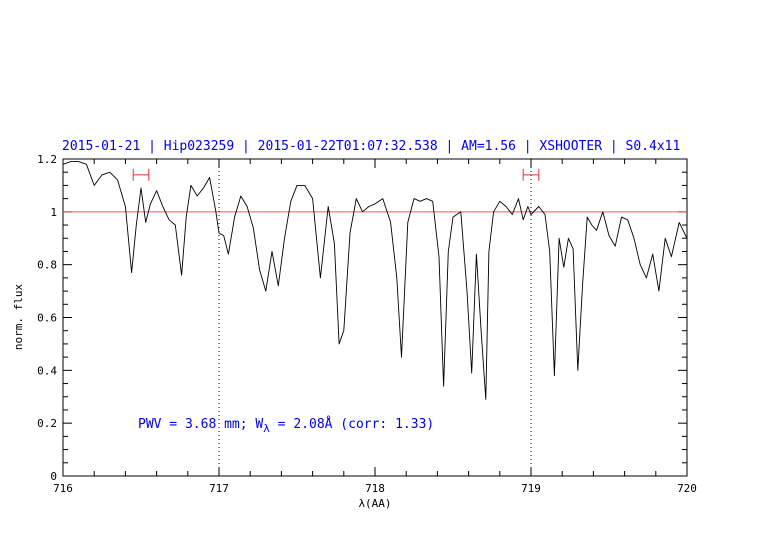 This screenshot has width=782, height=542. I want to click on y-tick-label: 0, so click(53, 476).